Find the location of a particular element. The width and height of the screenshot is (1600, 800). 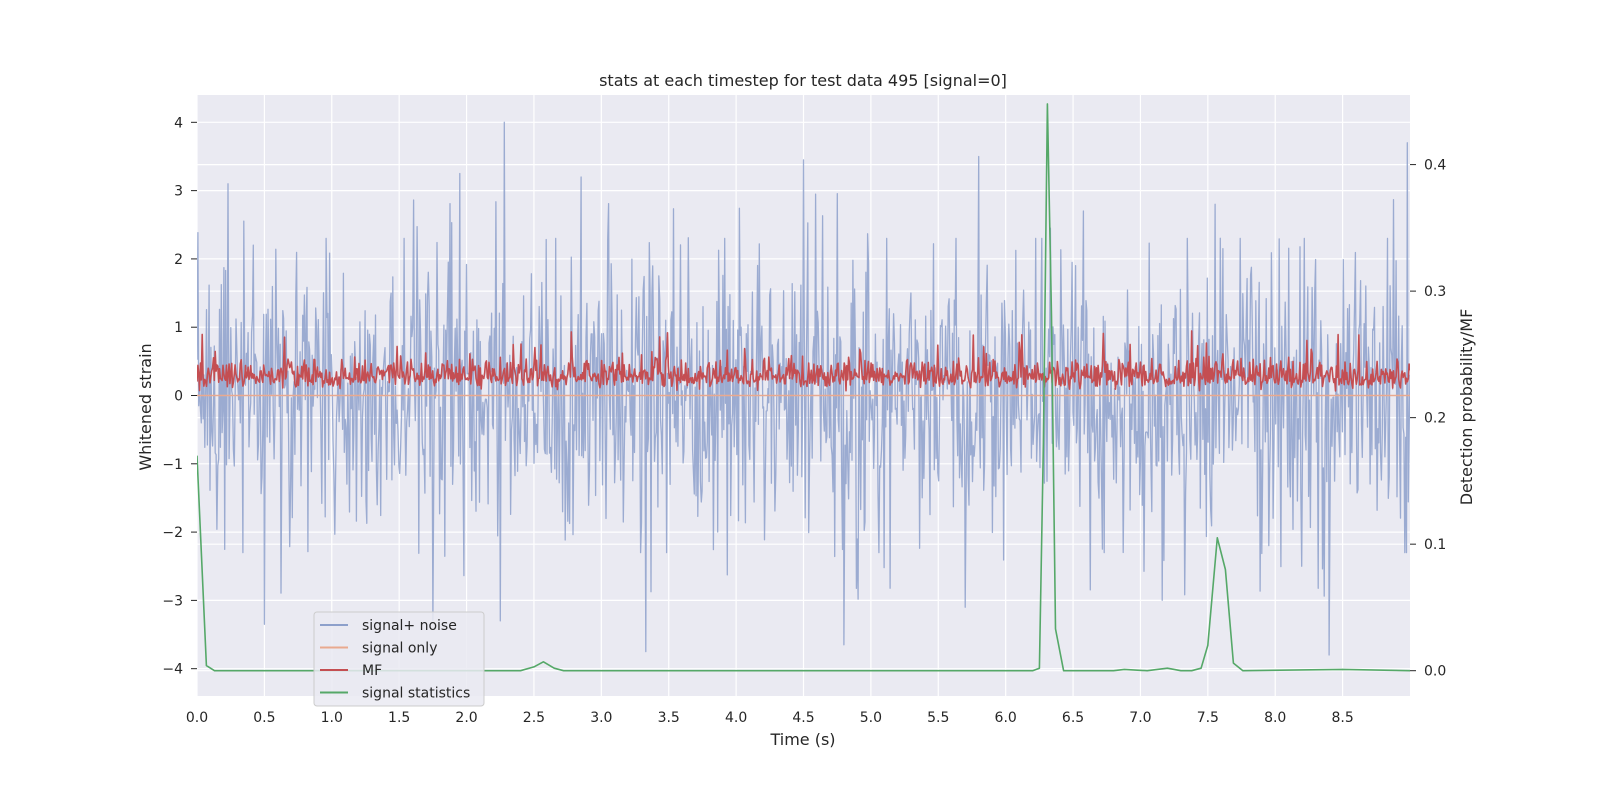

y-tick-label: 2 is located at coordinates (178, 260).